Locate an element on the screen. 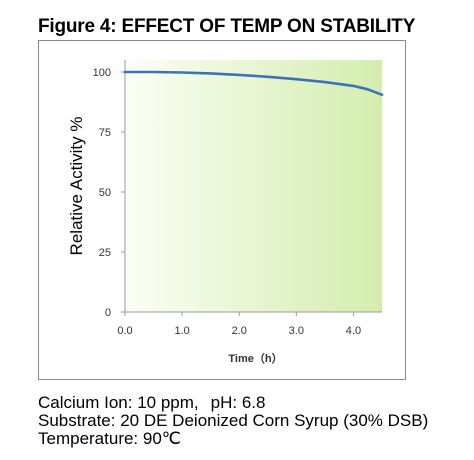  x-tick-label: 0.0 is located at coordinates (124, 331).